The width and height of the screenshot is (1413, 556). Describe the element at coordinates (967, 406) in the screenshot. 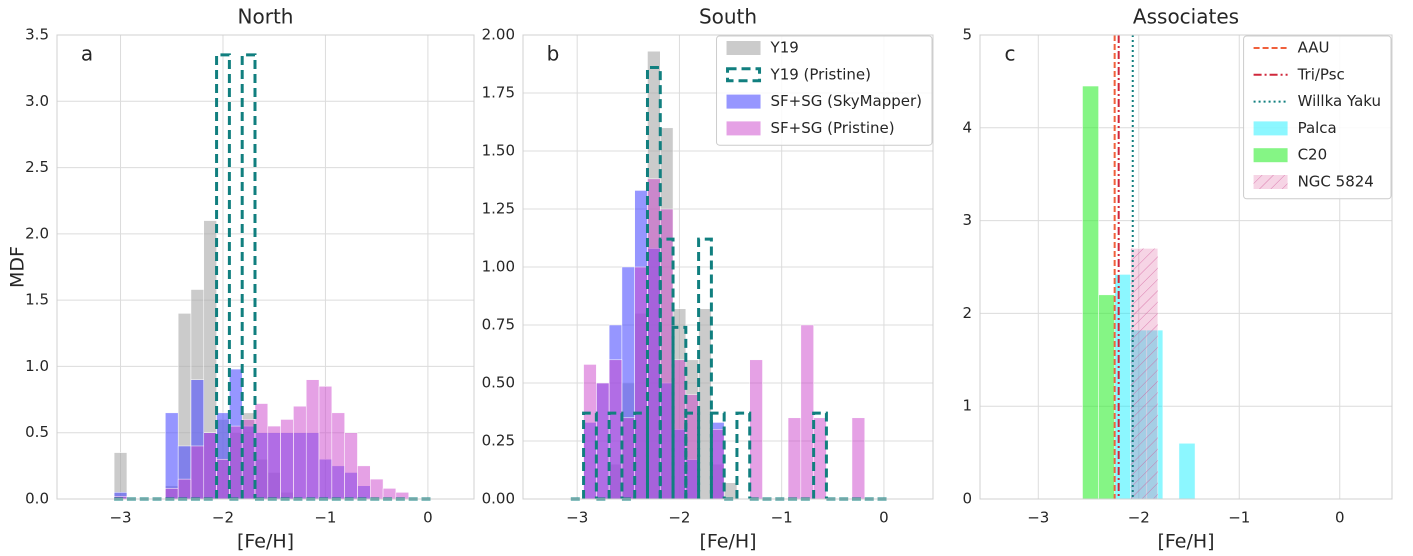

I see `y-tick-label: 1` at that location.